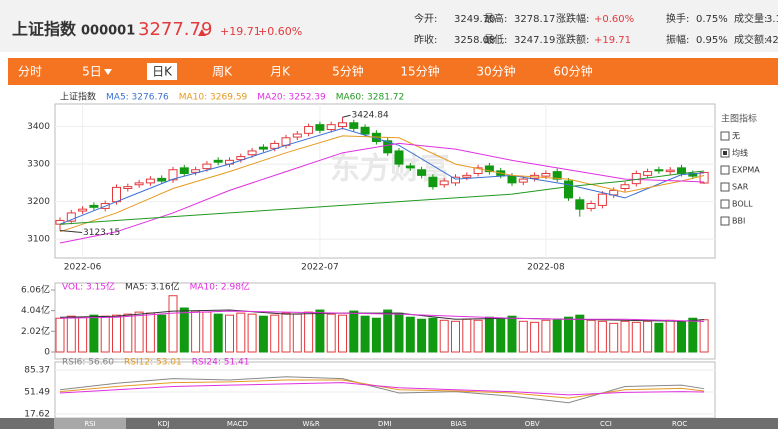 This screenshot has height=429, width=778. Describe the element at coordinates (222, 72) in the screenshot. I see `tab: 周K` at that location.